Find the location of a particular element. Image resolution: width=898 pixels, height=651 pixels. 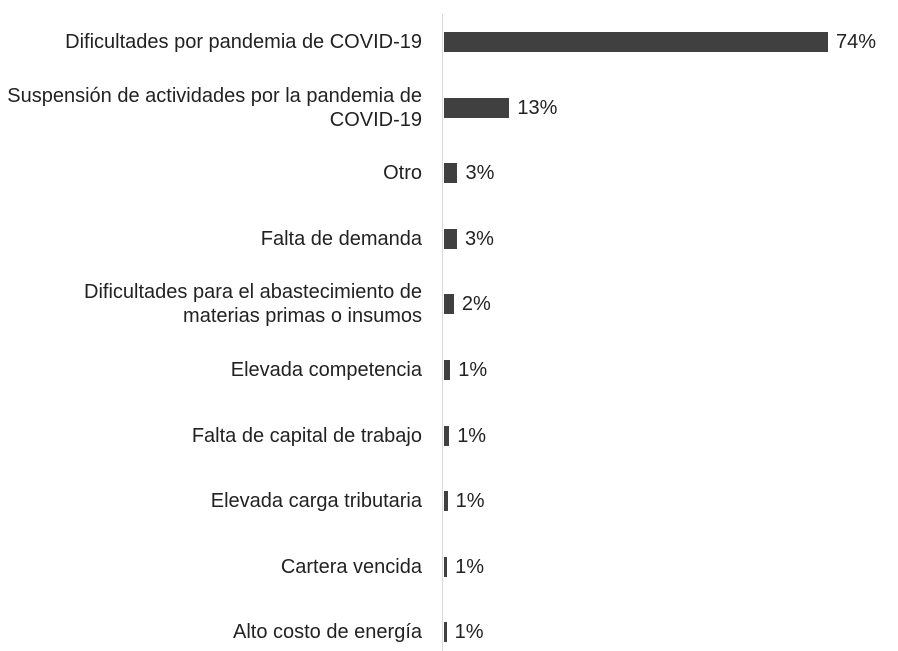

axis-line is located at coordinates (442, 332).